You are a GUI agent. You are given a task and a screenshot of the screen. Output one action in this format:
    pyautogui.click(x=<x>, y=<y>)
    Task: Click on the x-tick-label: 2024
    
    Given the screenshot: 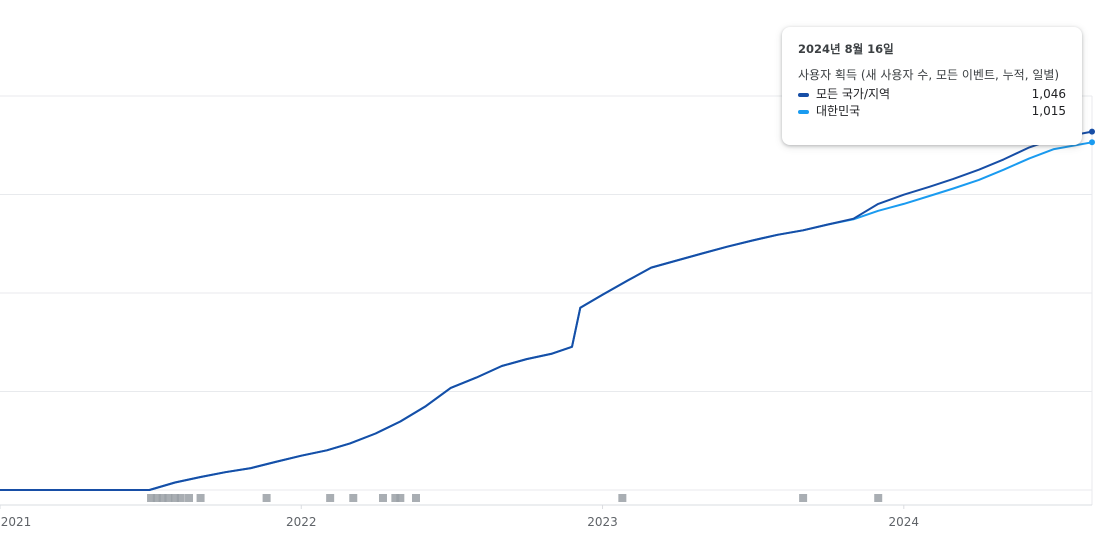 What is the action you would take?
    pyautogui.click(x=904, y=522)
    